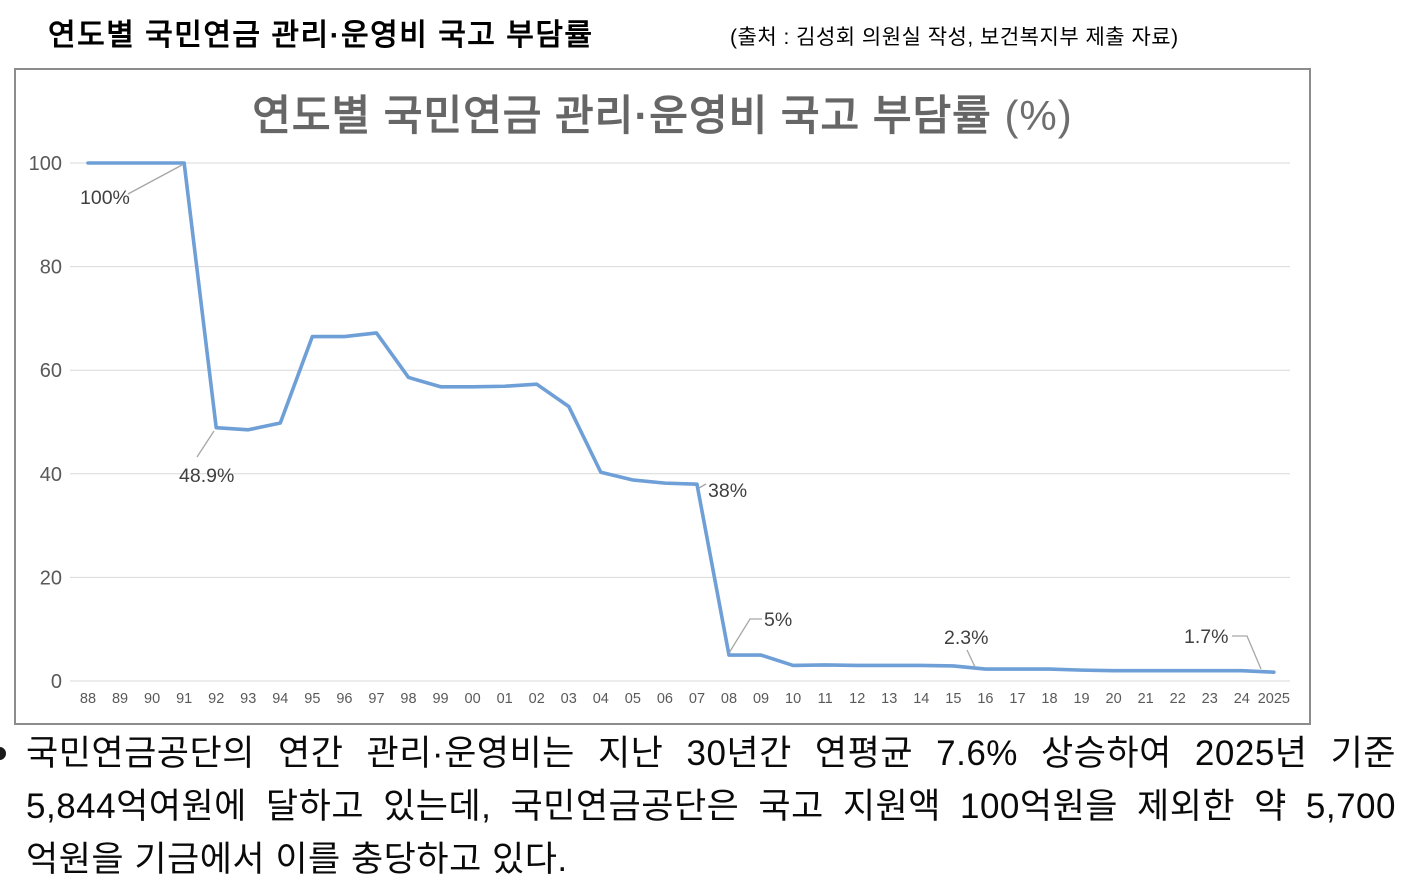 The image size is (1418, 886). What do you see at coordinates (889, 699) in the screenshot?
I see `x-axis-tick-label: 13` at bounding box center [889, 699].